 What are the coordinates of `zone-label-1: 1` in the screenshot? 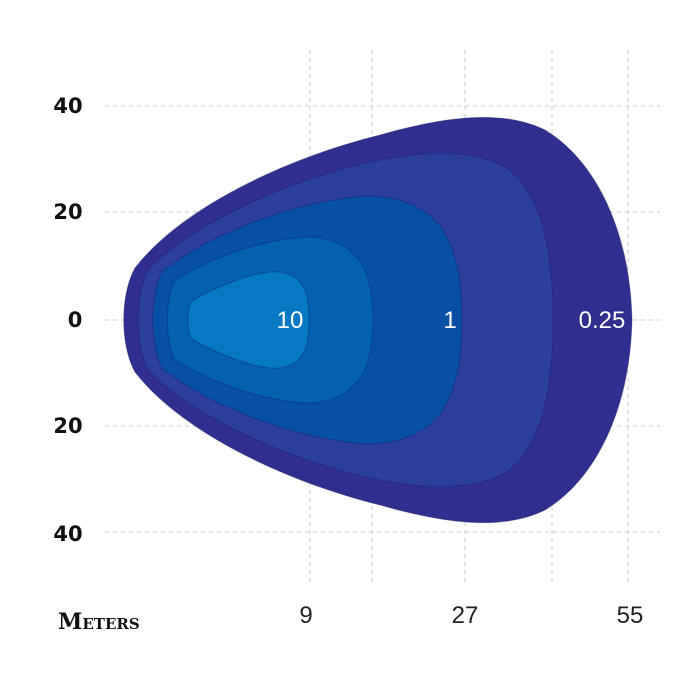 It's located at (449, 320).